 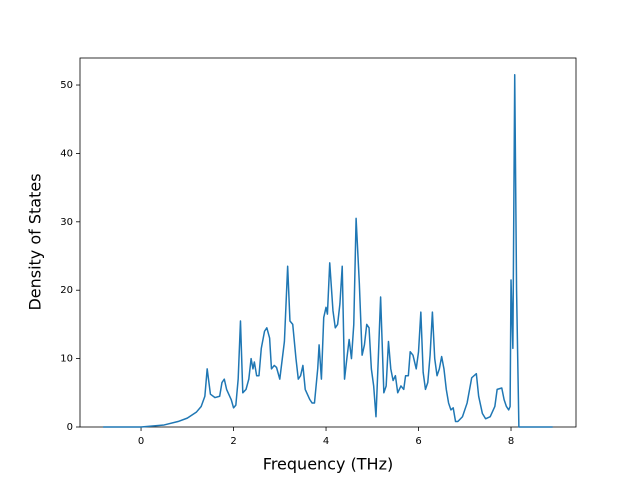 What do you see at coordinates (70, 427) in the screenshot?
I see `y-tick-label: 0` at bounding box center [70, 427].